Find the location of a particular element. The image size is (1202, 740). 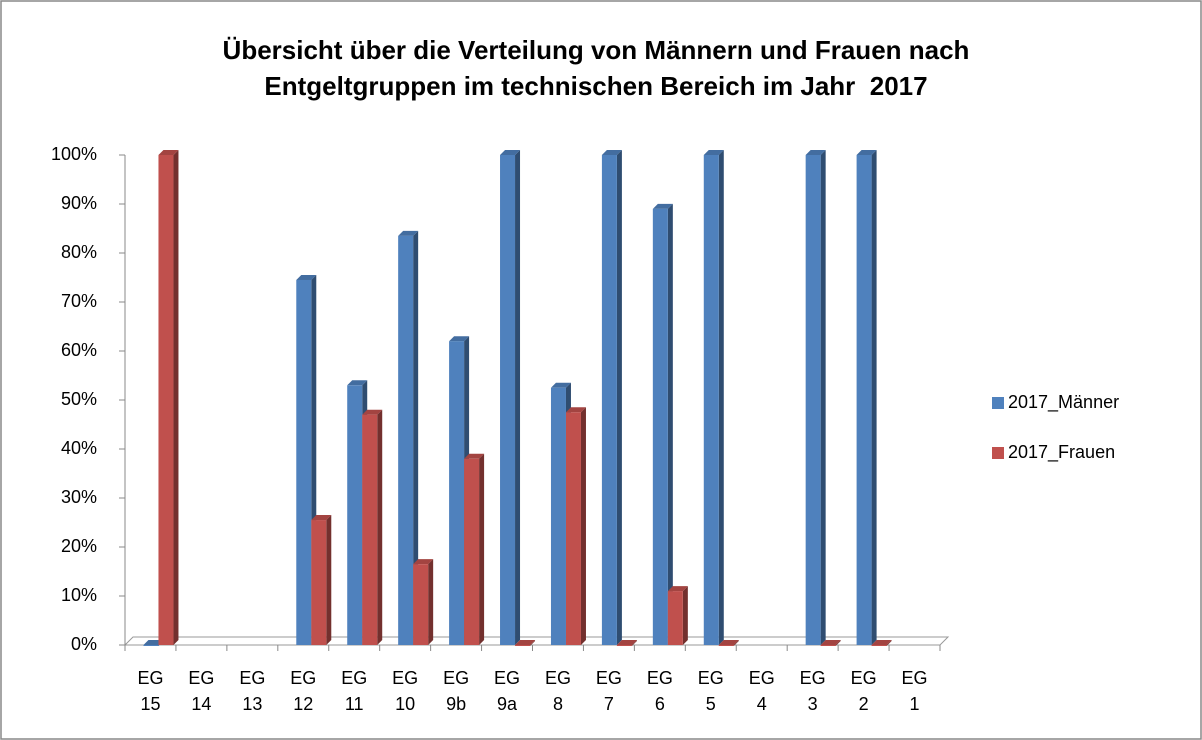

y-tick-label: 100% is located at coordinates (74, 154).